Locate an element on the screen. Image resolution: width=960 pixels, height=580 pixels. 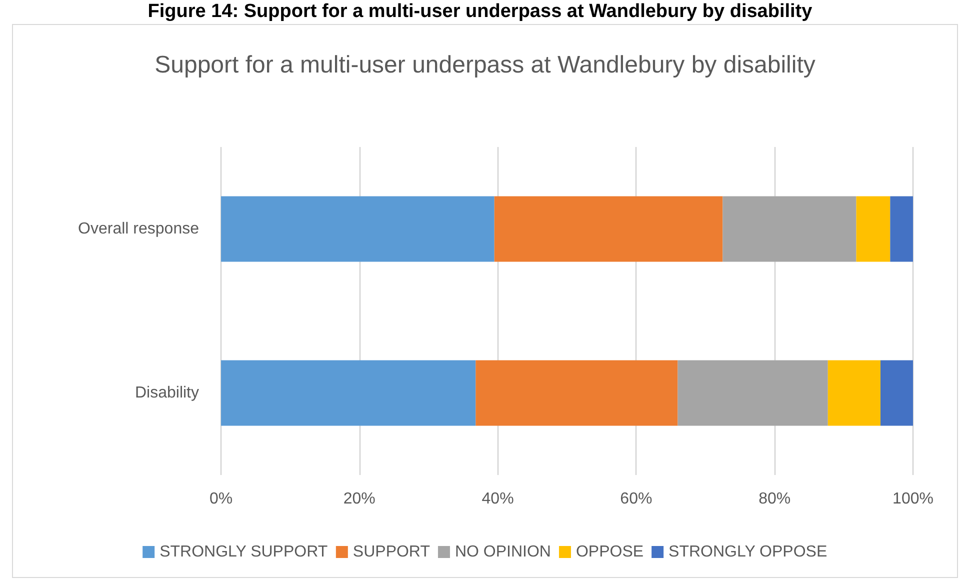
x-tick-label: 60% is located at coordinates (636, 499).